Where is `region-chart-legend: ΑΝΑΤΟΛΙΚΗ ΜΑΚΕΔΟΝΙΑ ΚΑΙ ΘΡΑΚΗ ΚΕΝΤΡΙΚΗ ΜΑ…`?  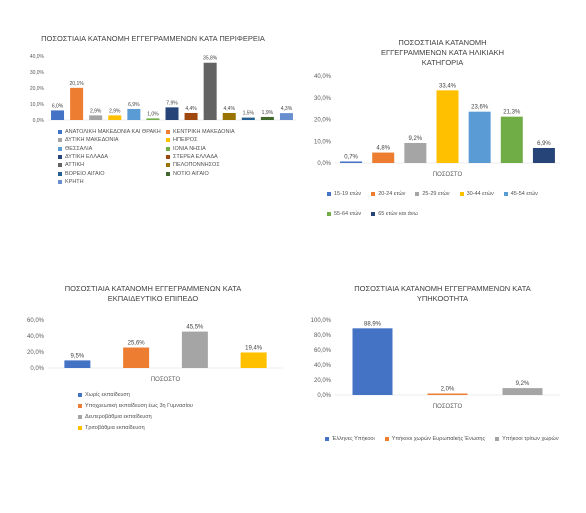 region-chart-legend: ΑΝΑΤΟΛΙΚΗ ΜΑΚΕΔΟΝΙΑ ΚΑΙ ΘΡΑΚΗ ΚΕΝΤΡΙΚΗ ΜΑ… is located at coordinates (175, 174).